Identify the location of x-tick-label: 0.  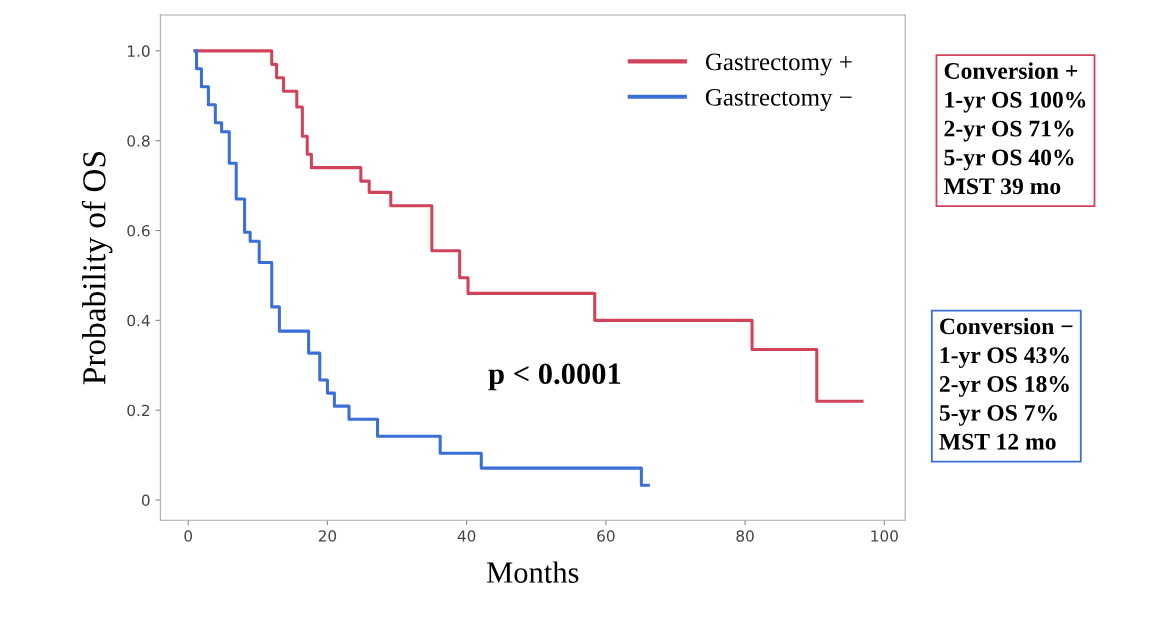
(188, 536).